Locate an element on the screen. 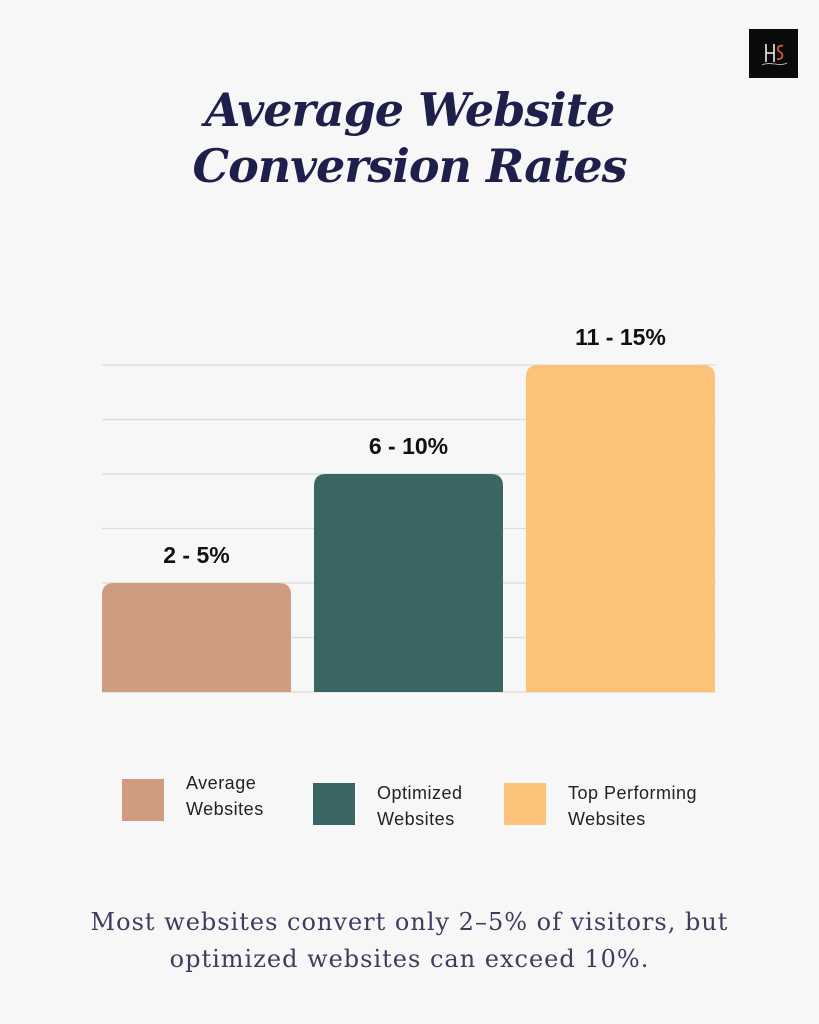  page-title: Average Website Conversion Rates is located at coordinates (409, 138).